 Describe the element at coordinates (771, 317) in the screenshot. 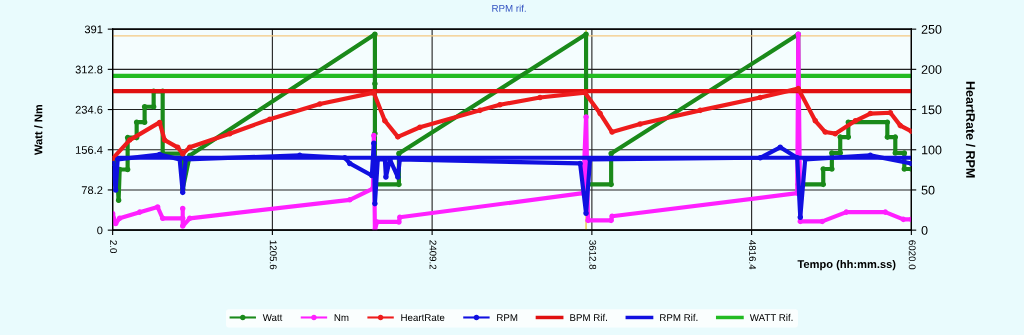

I see `legend-label: WATT Rif.` at that location.